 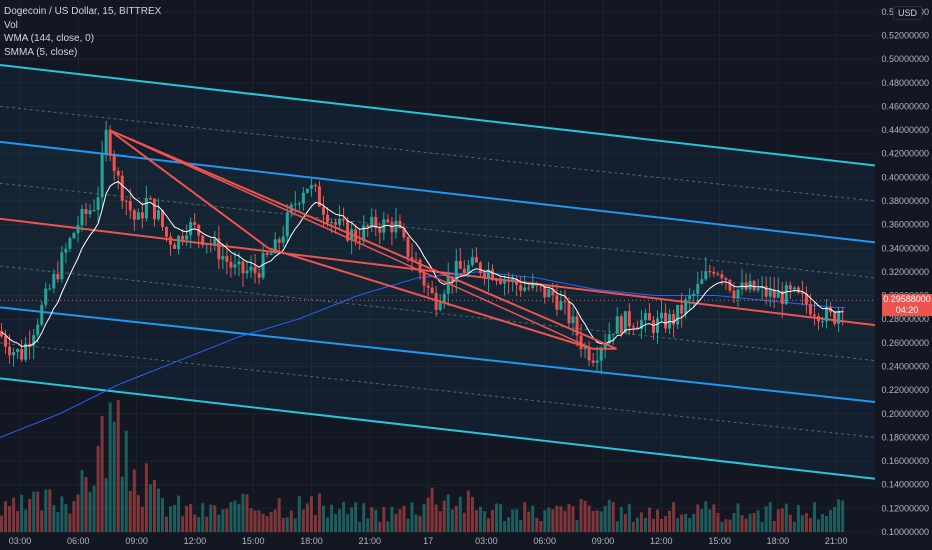 What do you see at coordinates (311, 541) in the screenshot?
I see `time-tick: 18:00` at bounding box center [311, 541].